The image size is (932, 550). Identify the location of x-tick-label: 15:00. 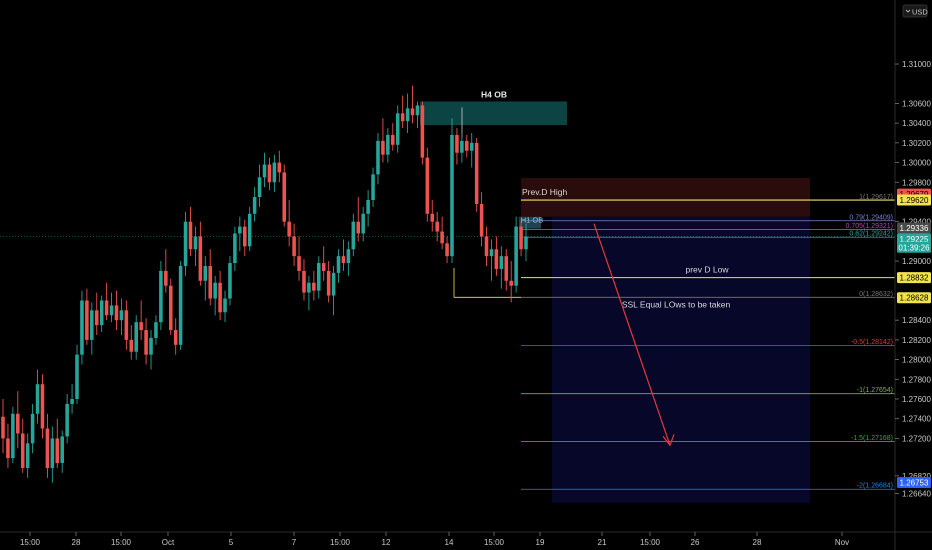
(340, 542).